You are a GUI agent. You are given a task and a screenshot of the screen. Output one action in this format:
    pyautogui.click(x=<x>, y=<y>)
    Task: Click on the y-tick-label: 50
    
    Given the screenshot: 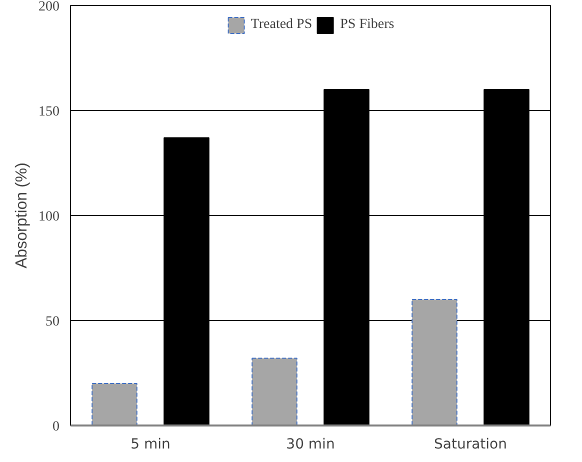 What is the action you would take?
    pyautogui.click(x=53, y=322)
    